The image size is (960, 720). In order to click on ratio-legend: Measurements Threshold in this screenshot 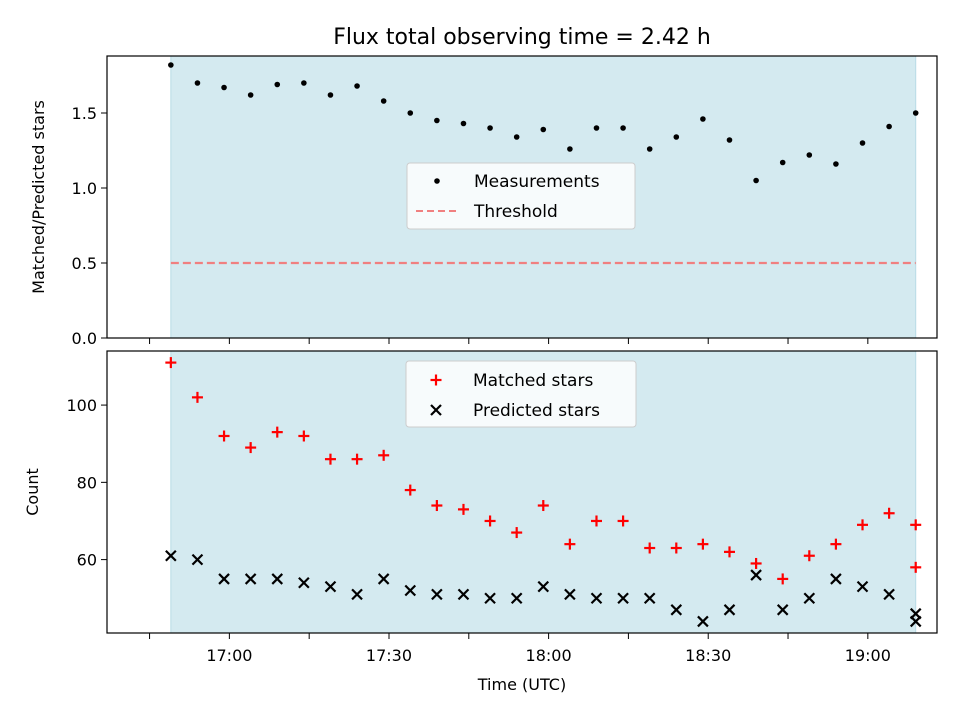, I will do `click(521, 196)`.